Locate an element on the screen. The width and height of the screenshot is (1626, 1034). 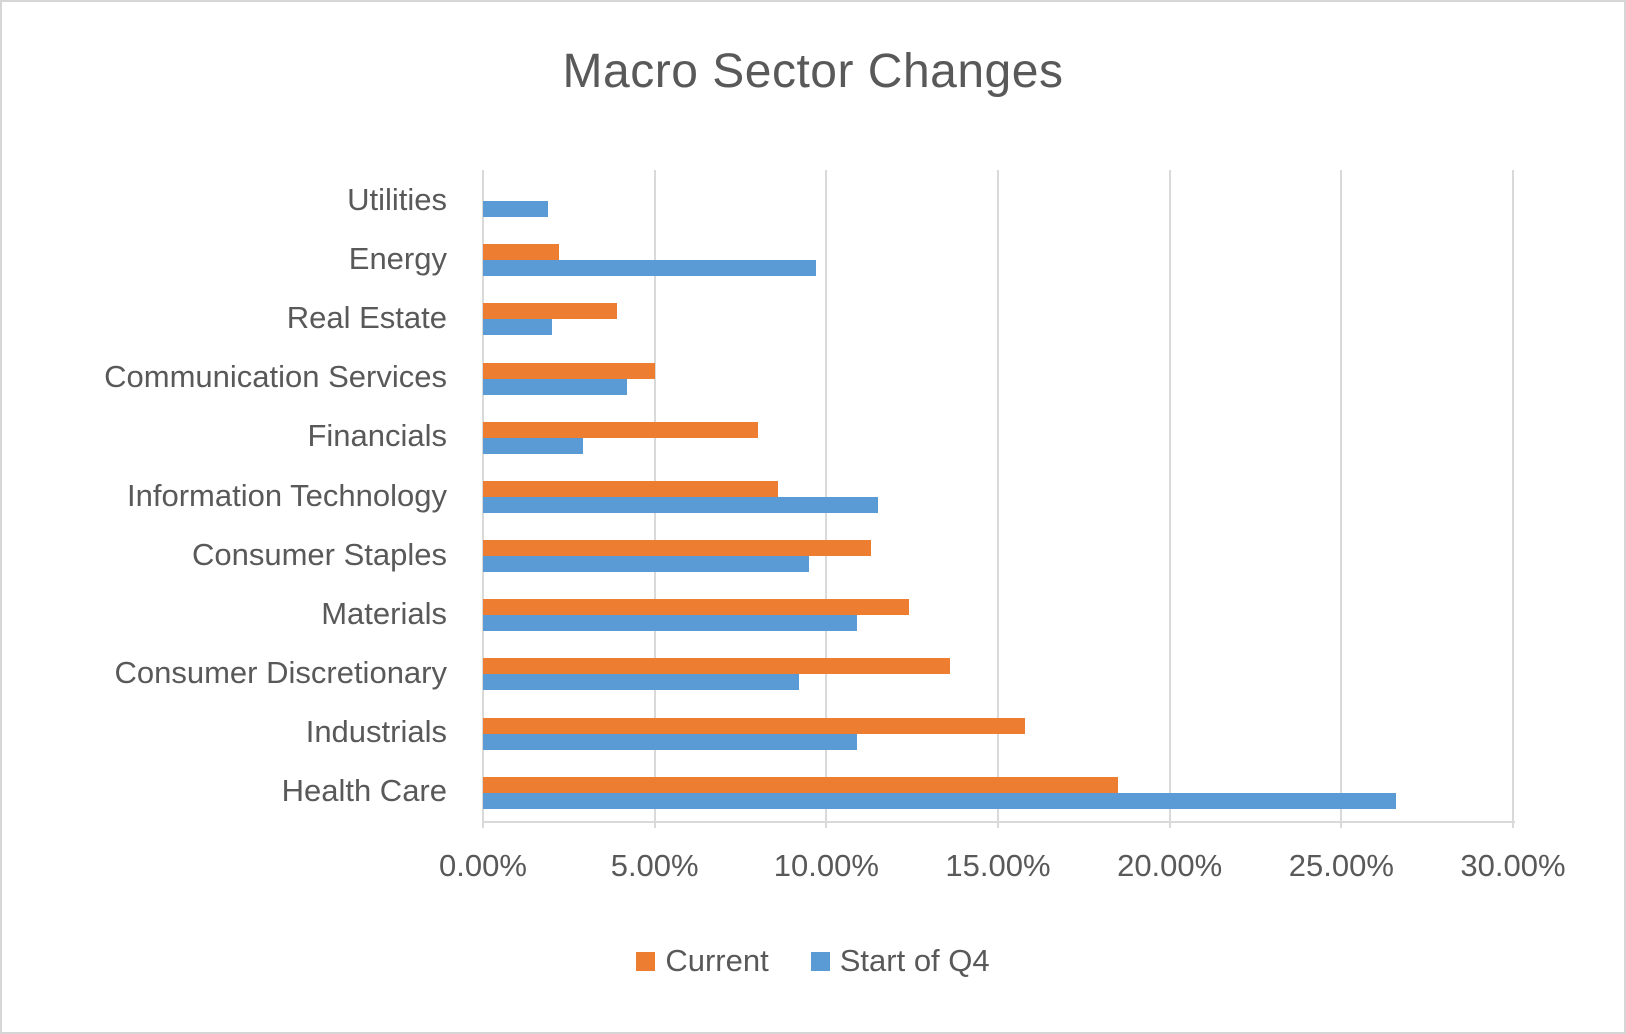
legend: Current Start of Q4 is located at coordinates (813, 961).